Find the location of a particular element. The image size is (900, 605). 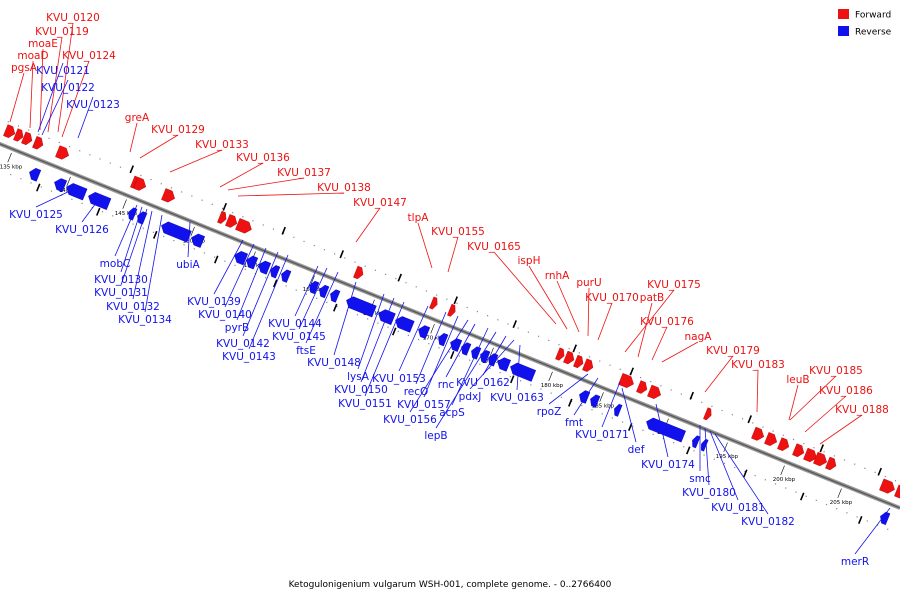

gene-label: tlpA is located at coordinates (419, 218).